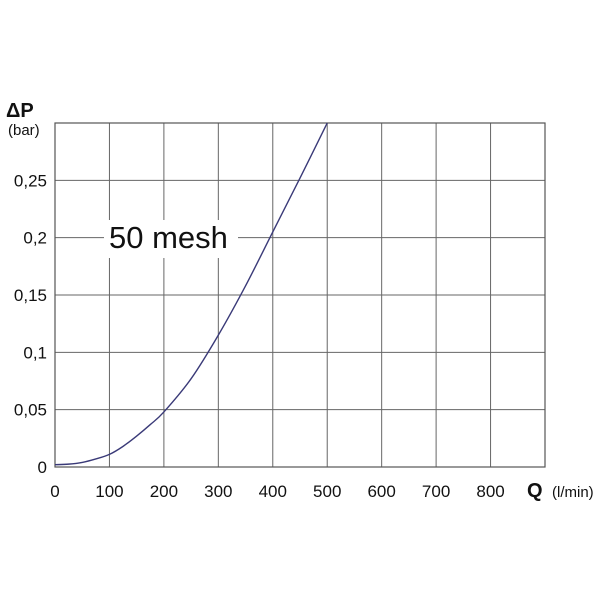 The width and height of the screenshot is (608, 605). I want to click on y-tick-label-1: 0,05, so click(30, 410).